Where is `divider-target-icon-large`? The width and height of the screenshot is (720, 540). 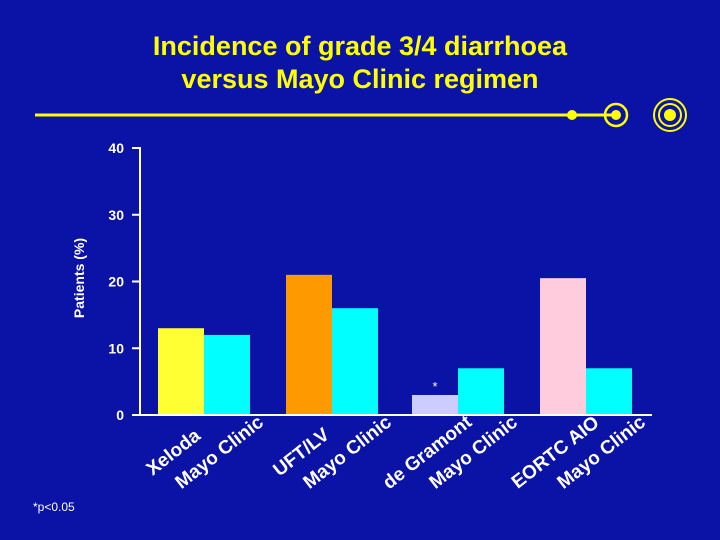 divider-target-icon-large is located at coordinates (670, 115).